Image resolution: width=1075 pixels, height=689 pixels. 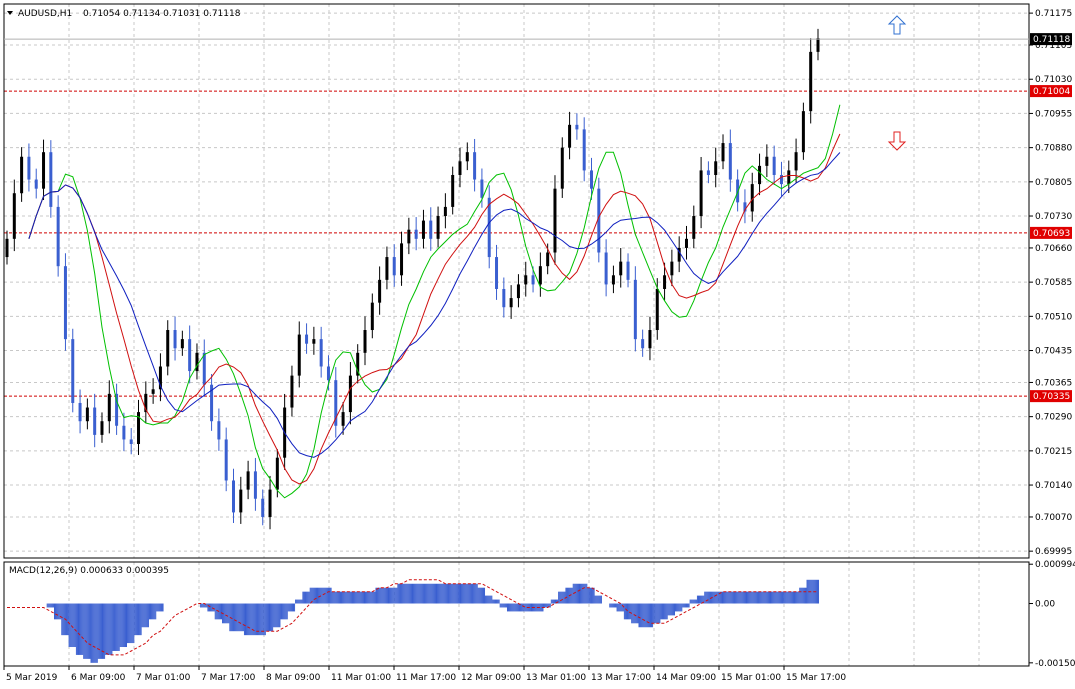 What do you see at coordinates (1053, 383) in the screenshot?
I see `price-tick-label: 0.70365` at bounding box center [1053, 383].